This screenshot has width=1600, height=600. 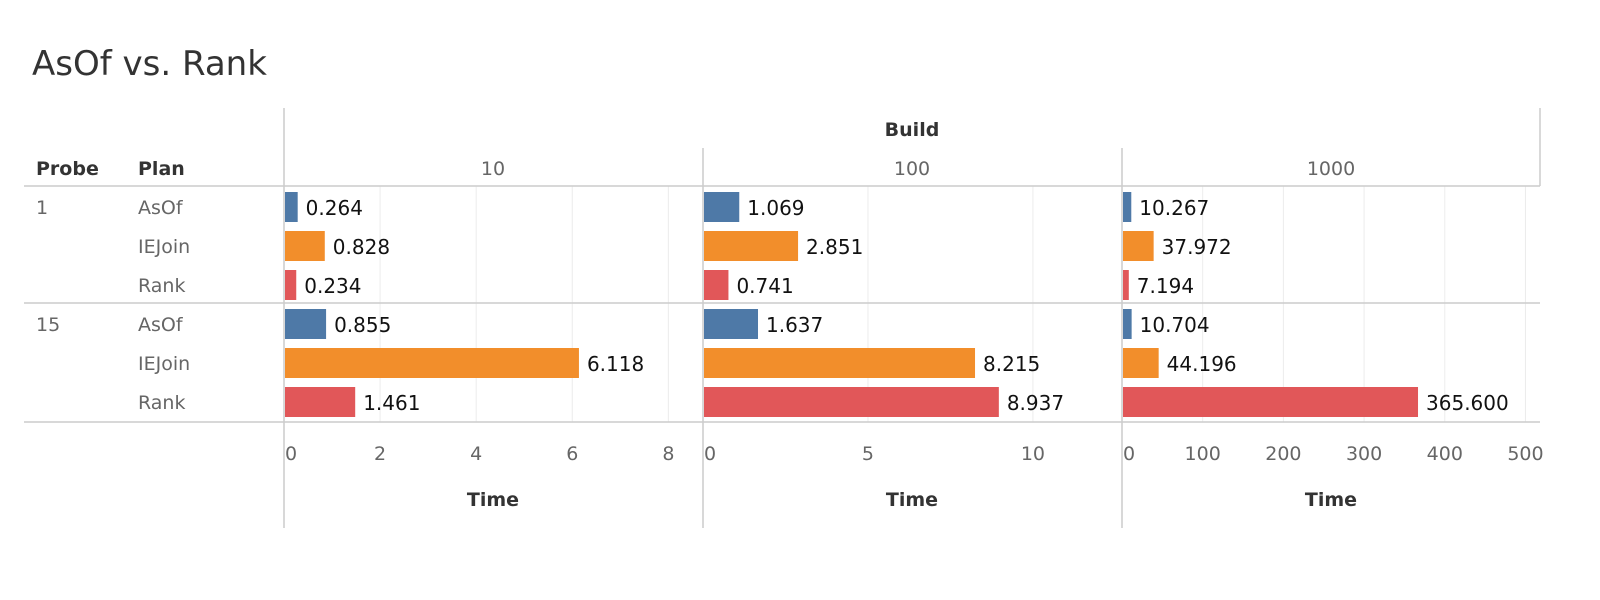 What do you see at coordinates (1445, 454) in the screenshot?
I see `tick-label: 400` at bounding box center [1445, 454].